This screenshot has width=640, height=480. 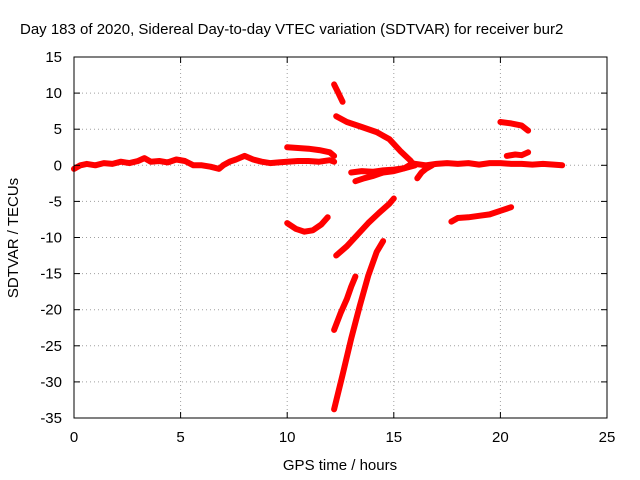 What do you see at coordinates (393, 437) in the screenshot?
I see `x-tick-label: 15` at bounding box center [393, 437].